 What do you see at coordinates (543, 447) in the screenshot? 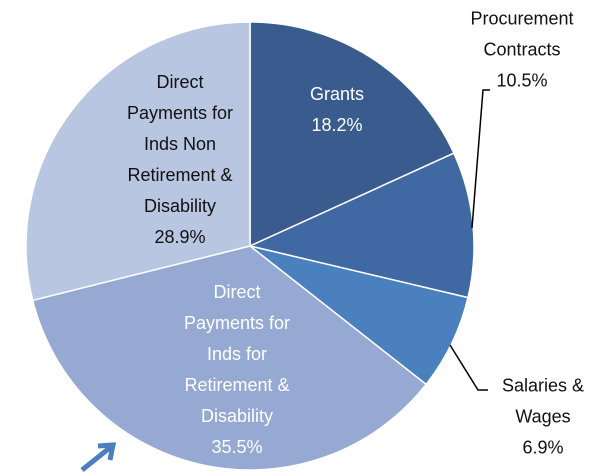
I see `value-label: 6.9%` at bounding box center [543, 447].